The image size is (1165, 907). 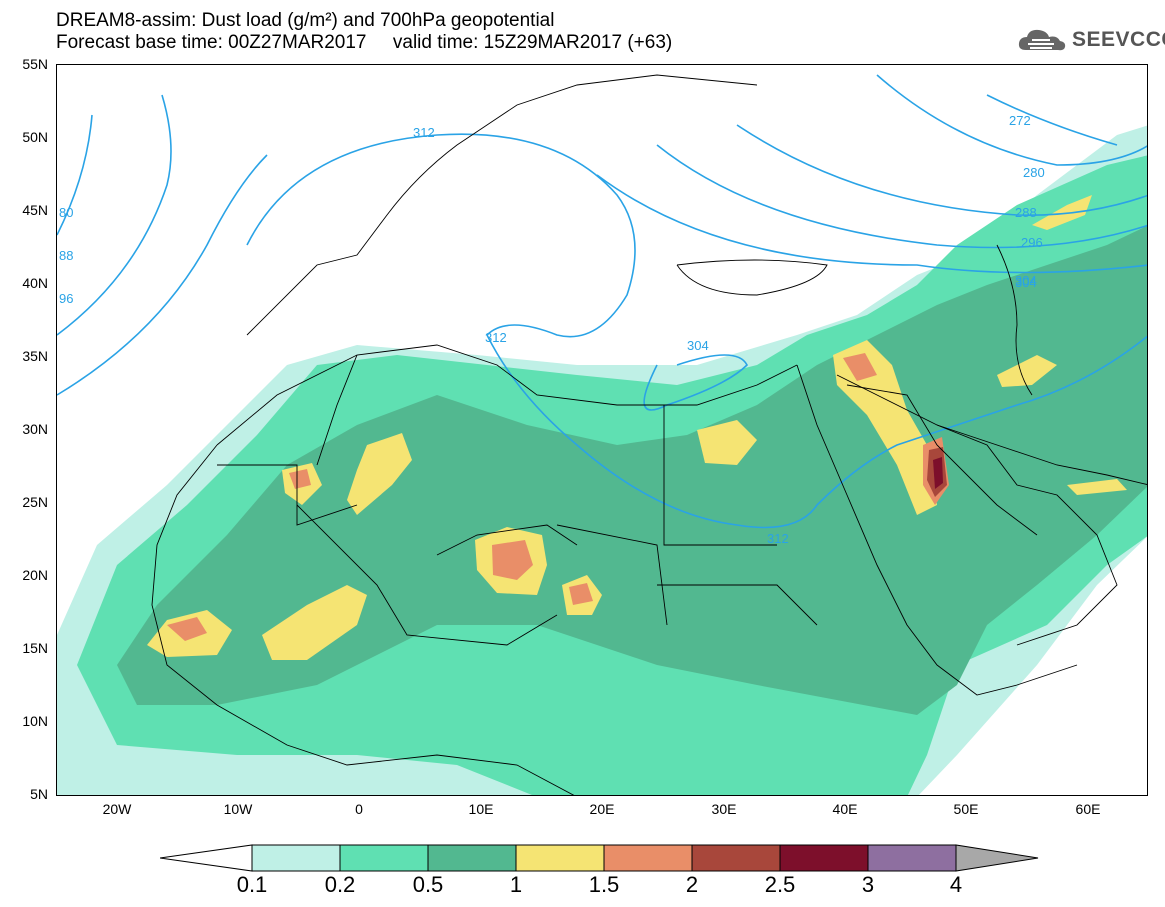 I want to click on legend-colorbar, so click(x=599, y=858).